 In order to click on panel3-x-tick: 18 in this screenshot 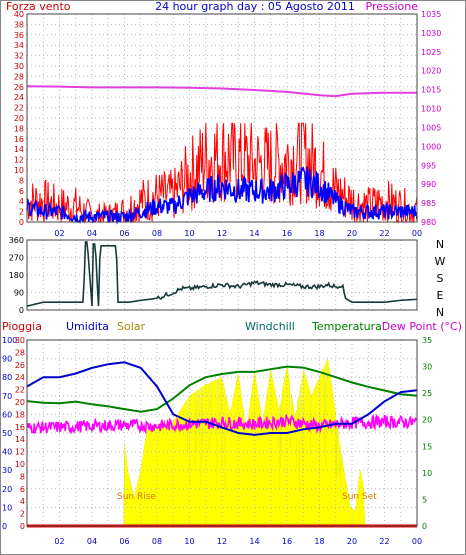, I will do `click(319, 541)`.